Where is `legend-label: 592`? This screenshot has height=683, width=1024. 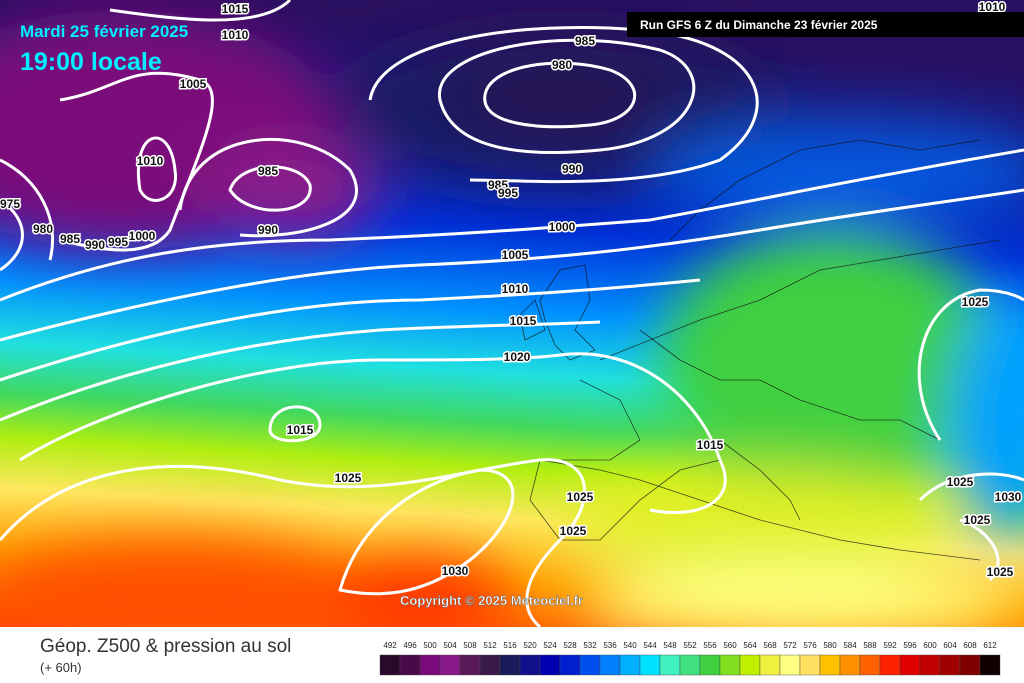 legend-label: 592 is located at coordinates (890, 645).